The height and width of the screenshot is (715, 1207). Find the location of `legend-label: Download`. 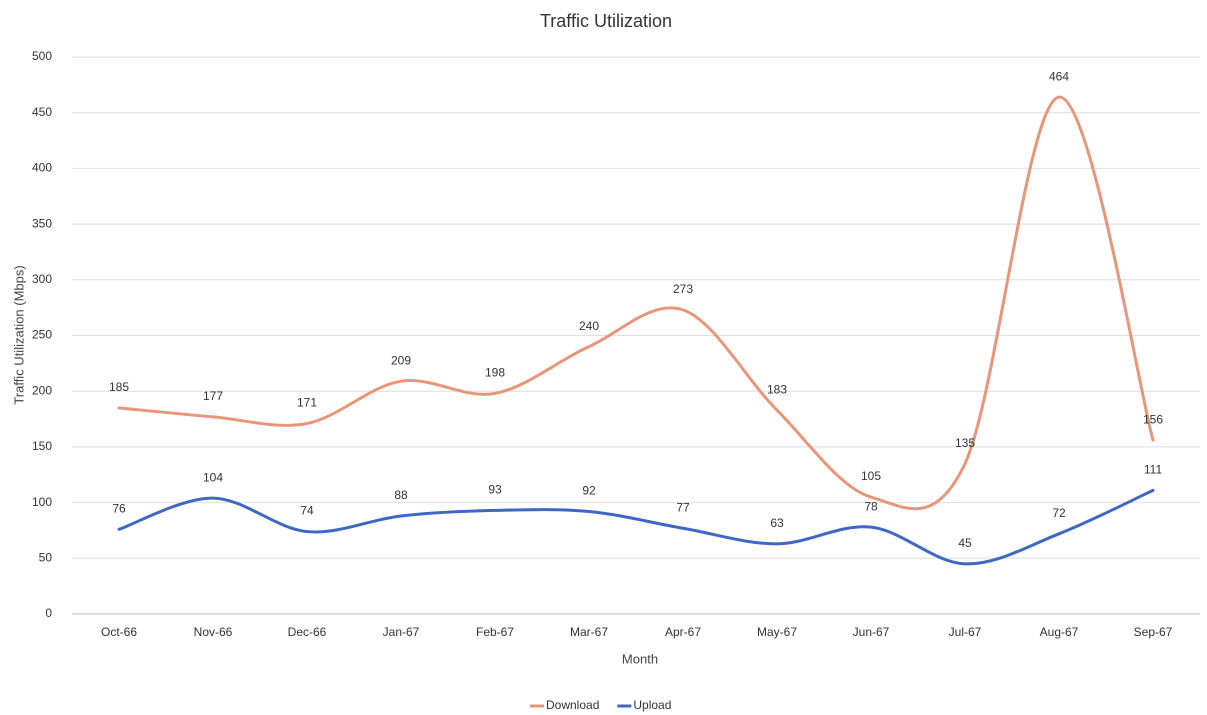

legend-label: Download is located at coordinates (572, 705).